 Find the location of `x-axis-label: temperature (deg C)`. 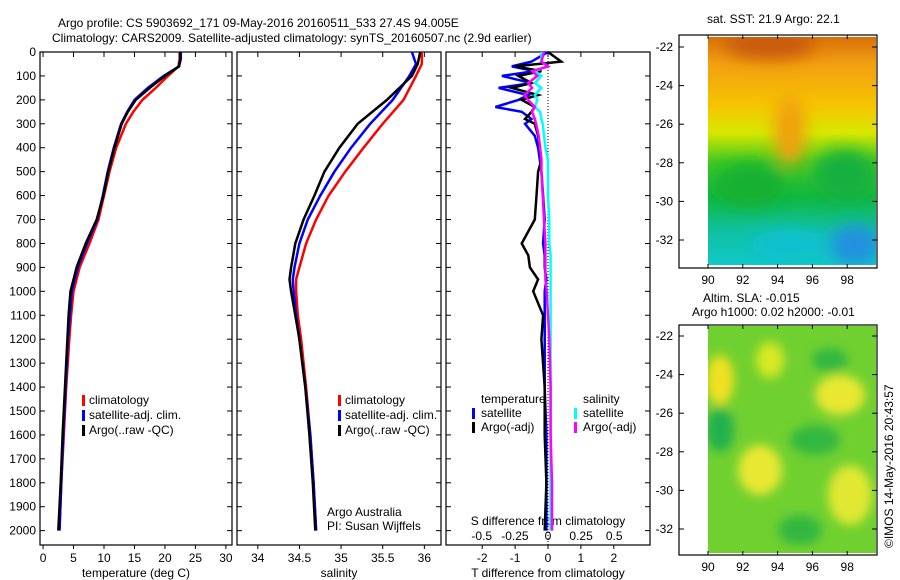

x-axis-label: temperature (deg C) is located at coordinates (136, 573).